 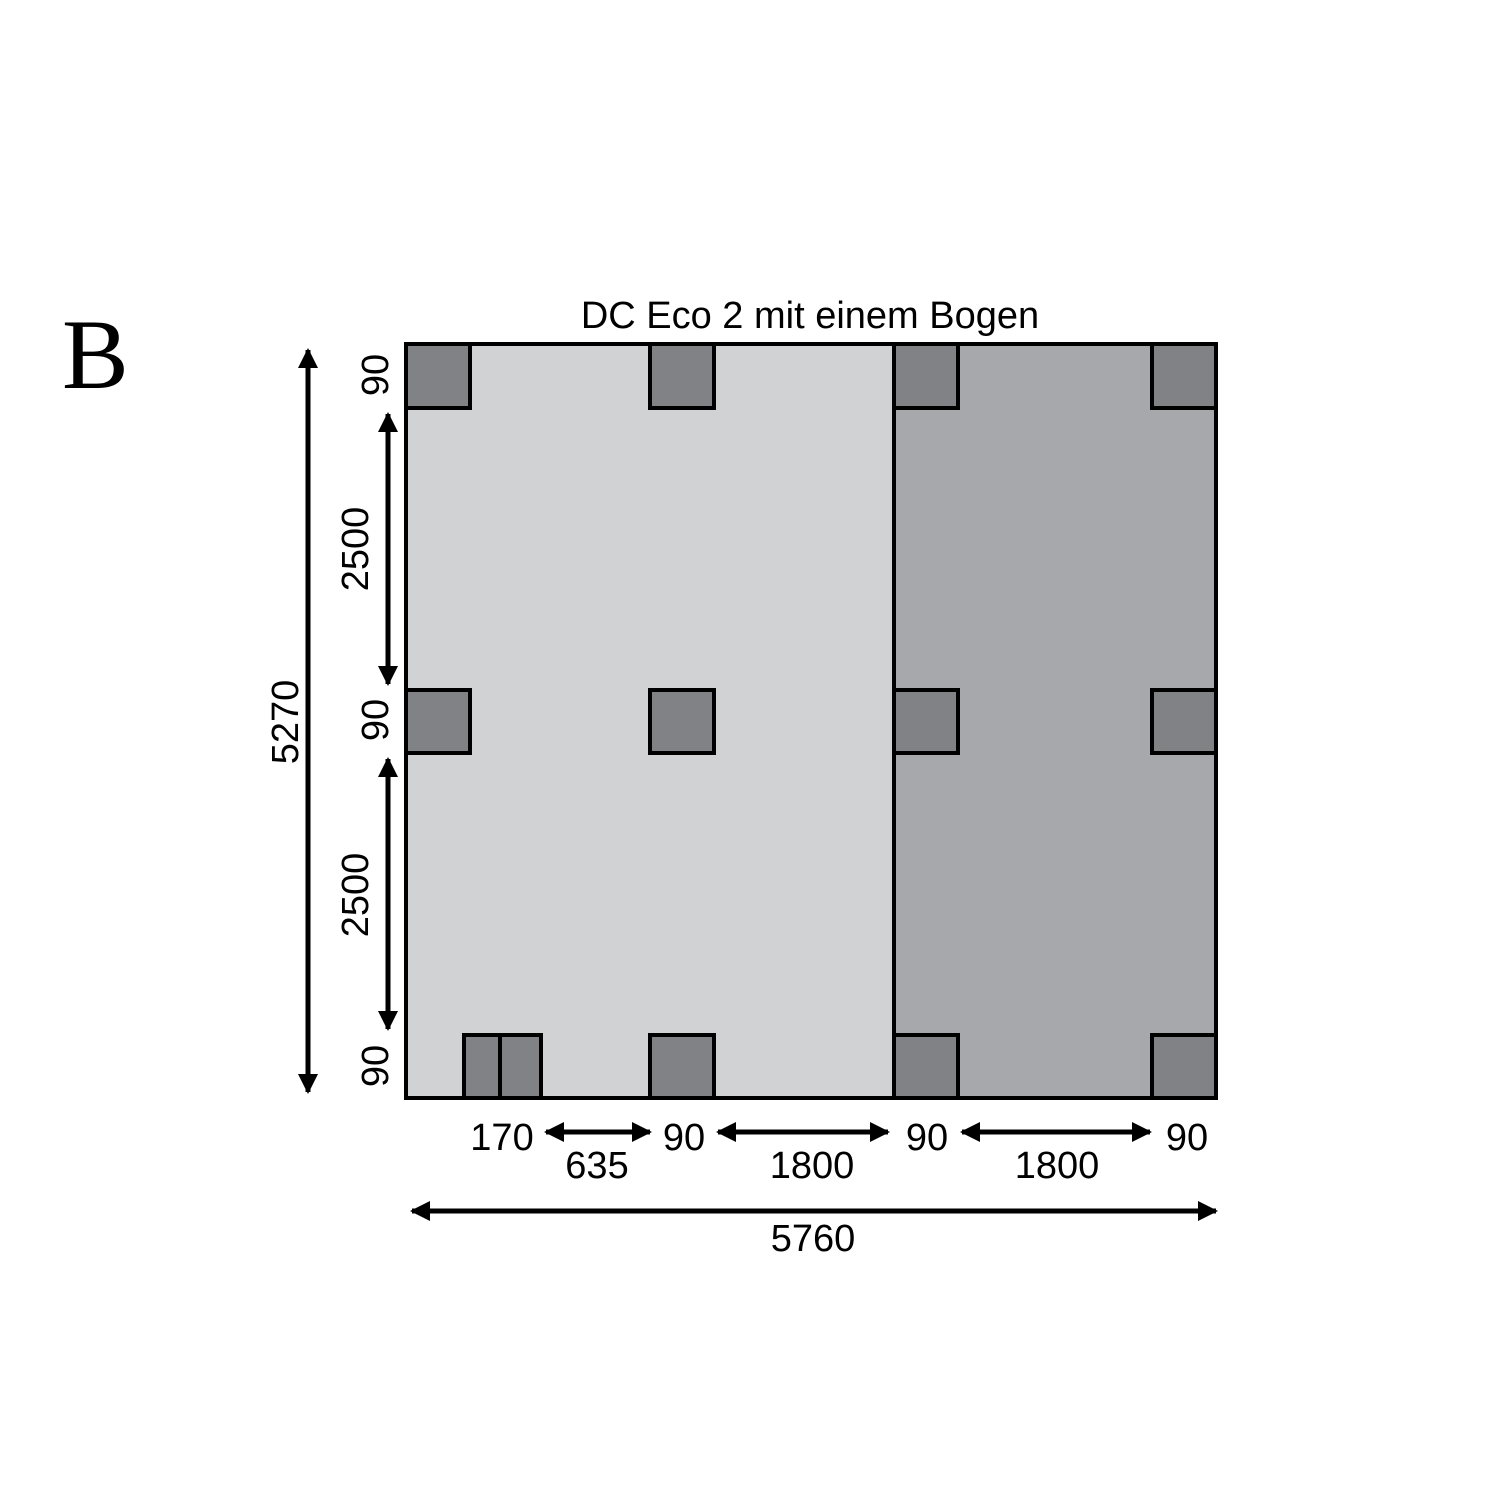 What do you see at coordinates (356, 895) in the screenshot?
I see `lower-span-label: 2500` at bounding box center [356, 895].